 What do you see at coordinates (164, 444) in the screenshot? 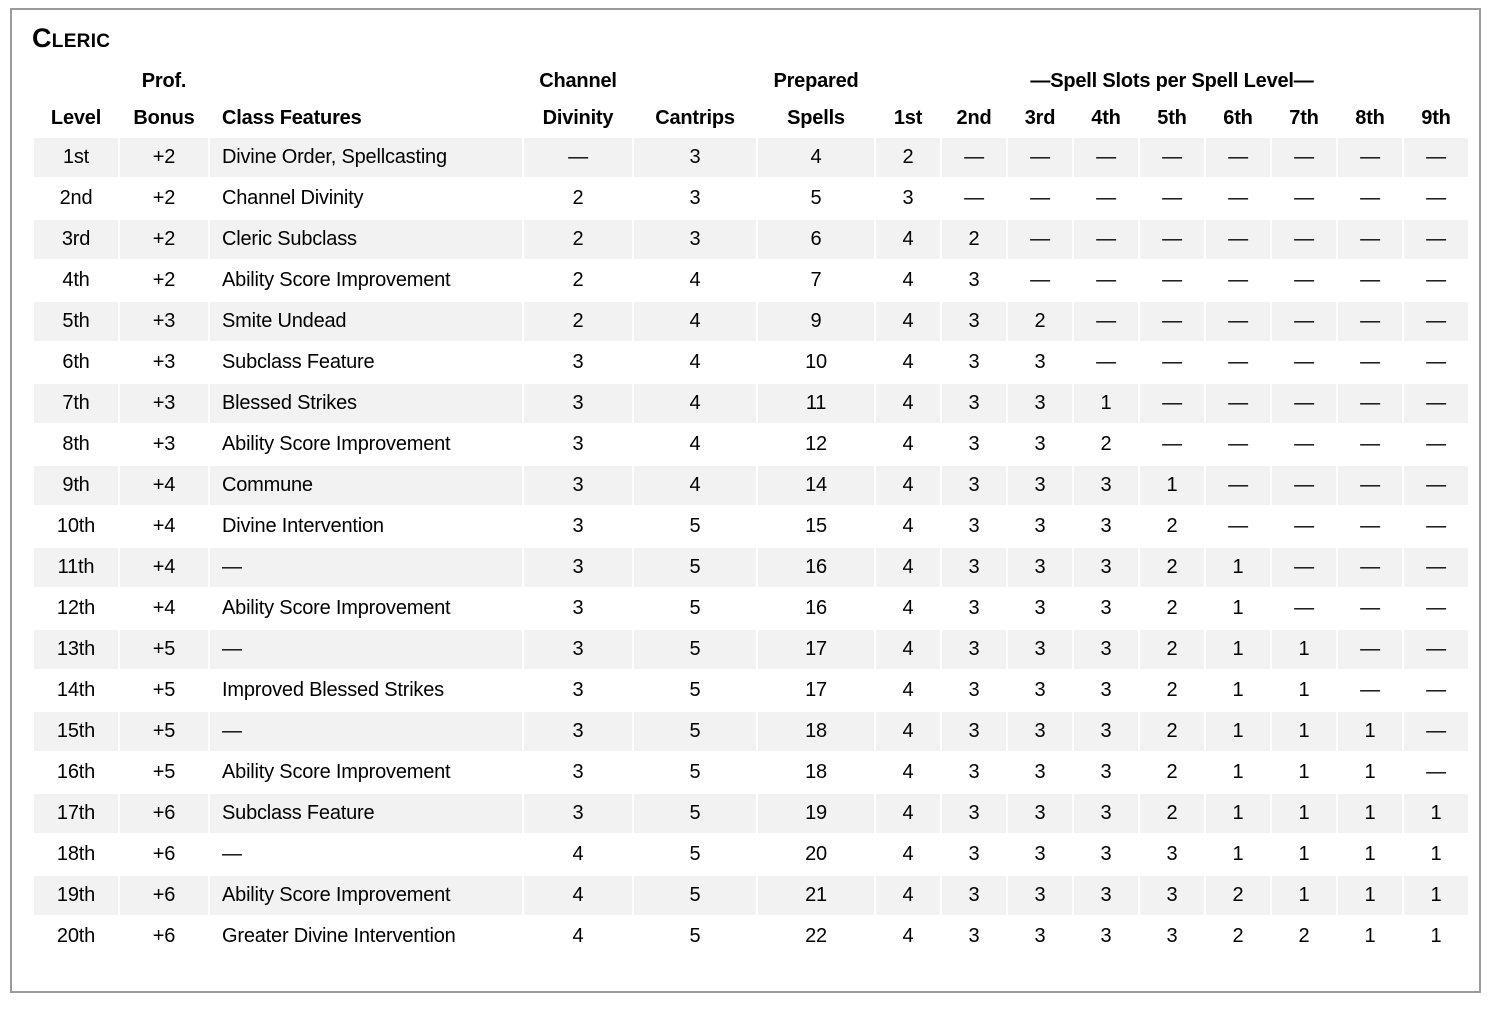
I see `prof-bonus-cell: +3` at bounding box center [164, 444].